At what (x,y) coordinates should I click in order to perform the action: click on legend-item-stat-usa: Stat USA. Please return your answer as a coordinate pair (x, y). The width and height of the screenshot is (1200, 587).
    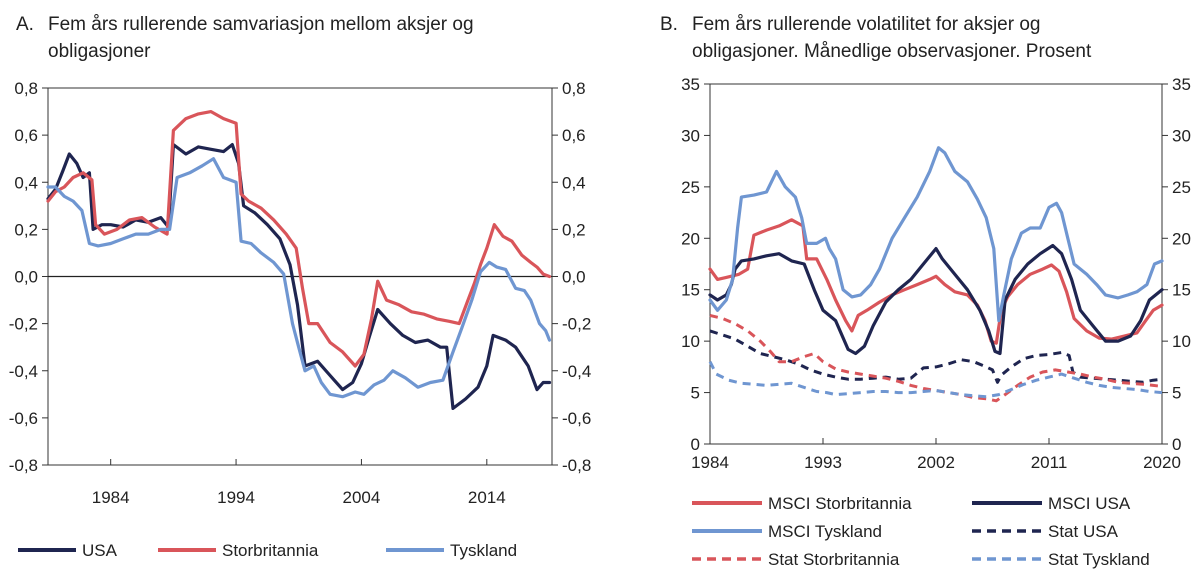
    Looking at the image, I should click on (1045, 531).